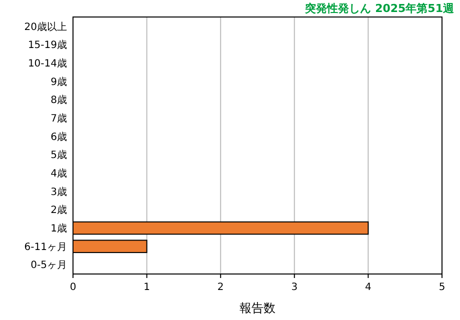 This screenshot has width=460, height=320. I want to click on y-tick-label: 4歳, so click(58, 174).